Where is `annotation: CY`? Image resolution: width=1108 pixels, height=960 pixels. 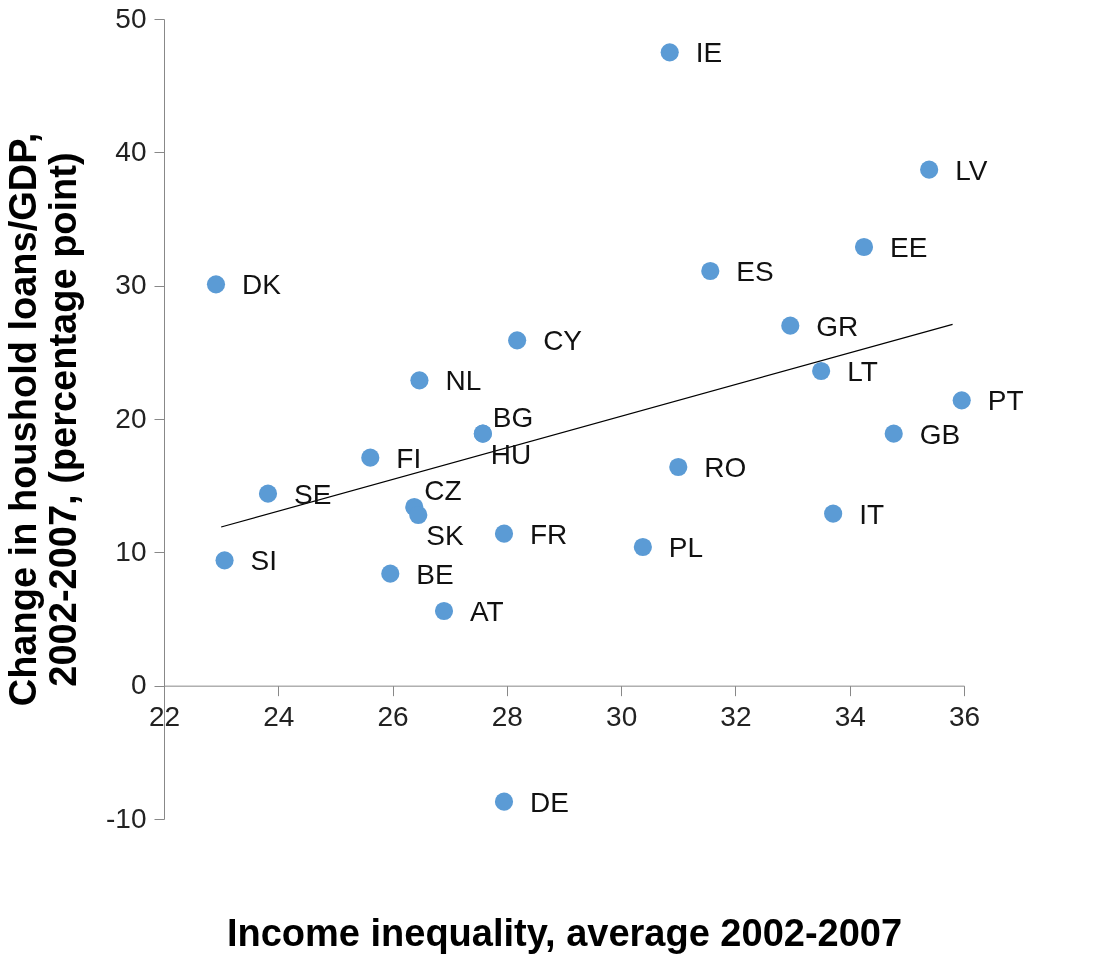
annotation: CY is located at coordinates (563, 341).